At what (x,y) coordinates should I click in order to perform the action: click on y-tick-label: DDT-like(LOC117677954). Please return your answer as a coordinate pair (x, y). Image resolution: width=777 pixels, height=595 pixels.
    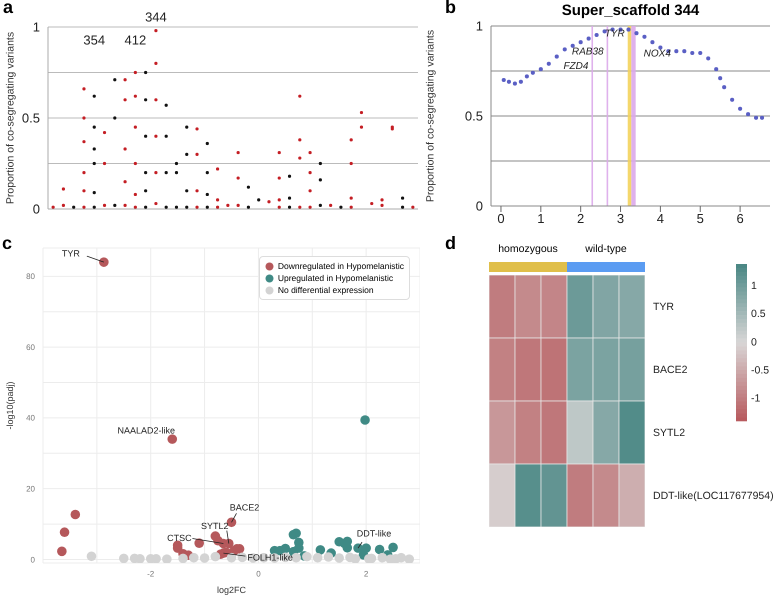
    Looking at the image, I should click on (713, 496).